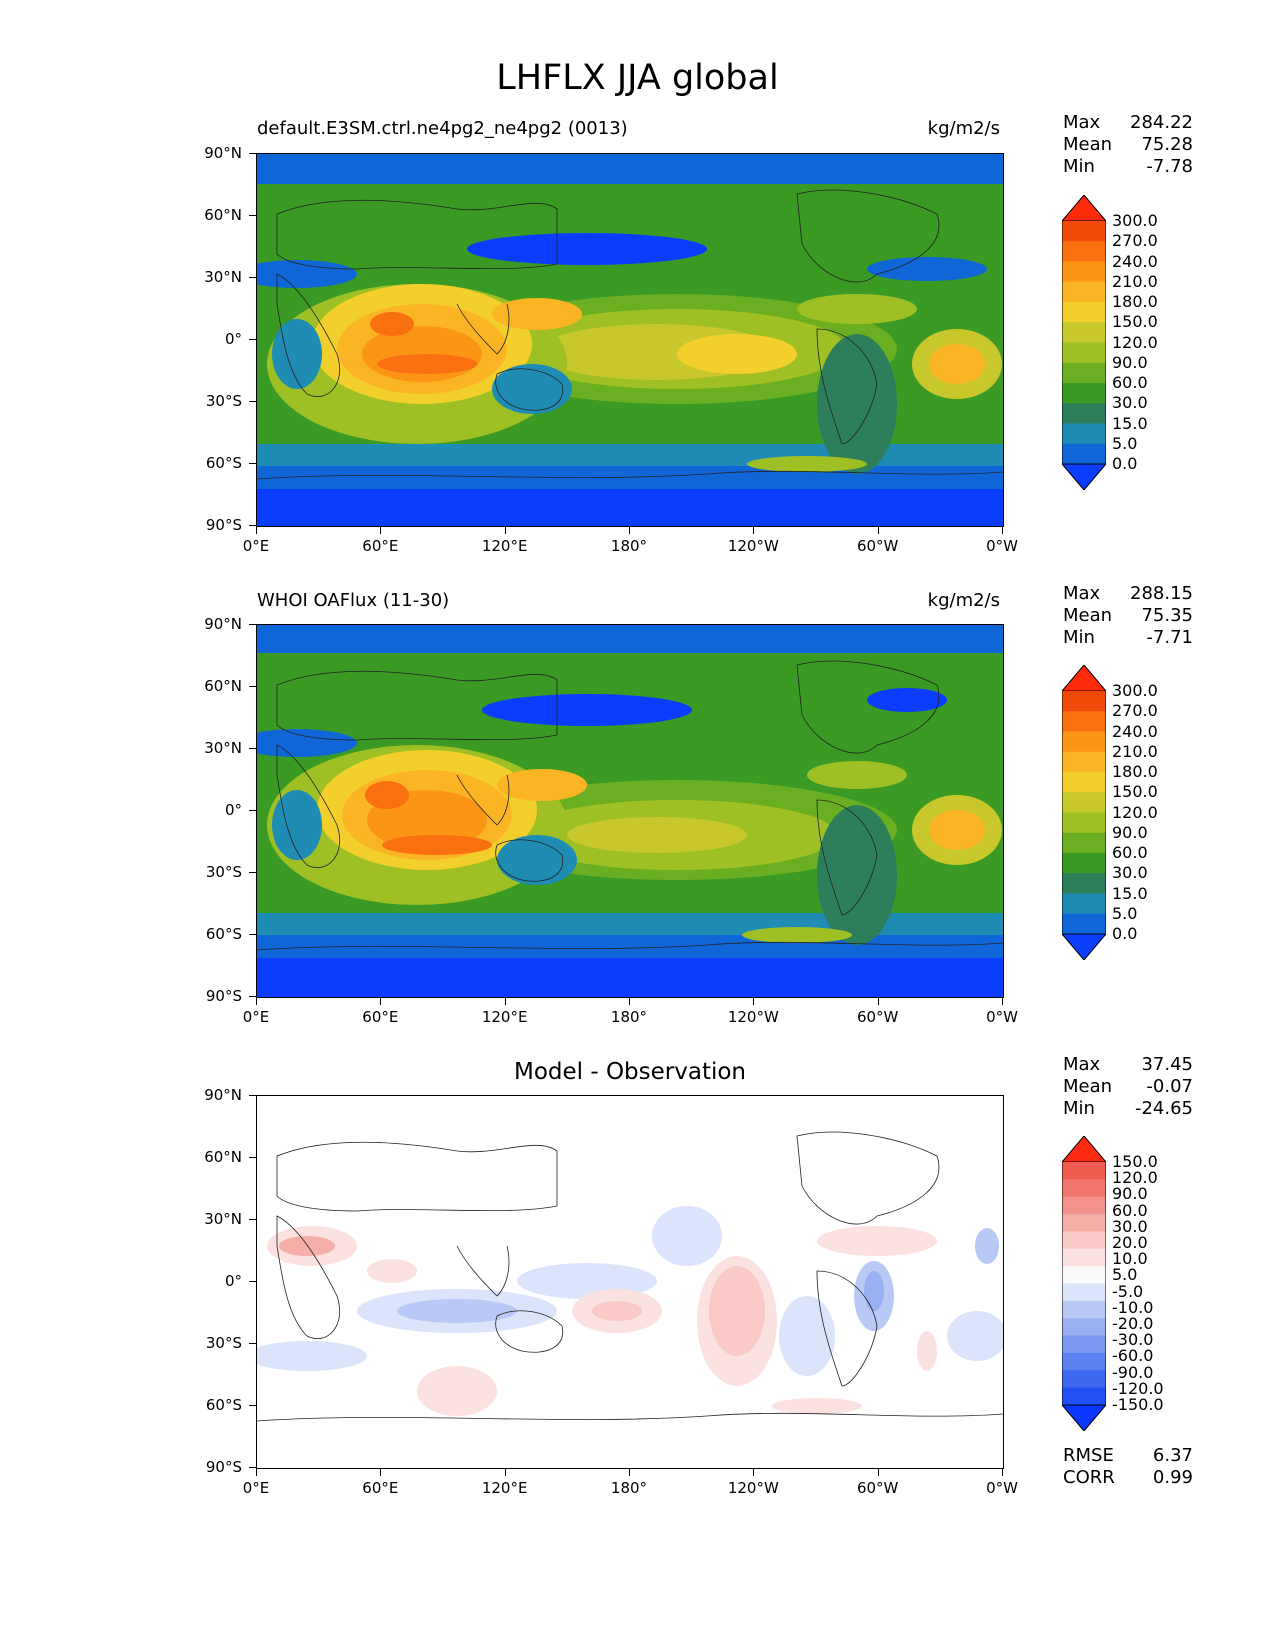 Image resolution: width=1275 pixels, height=1650 pixels. What do you see at coordinates (1125, 933) in the screenshot?
I see `colorbar-level-label: 0.0` at bounding box center [1125, 933].